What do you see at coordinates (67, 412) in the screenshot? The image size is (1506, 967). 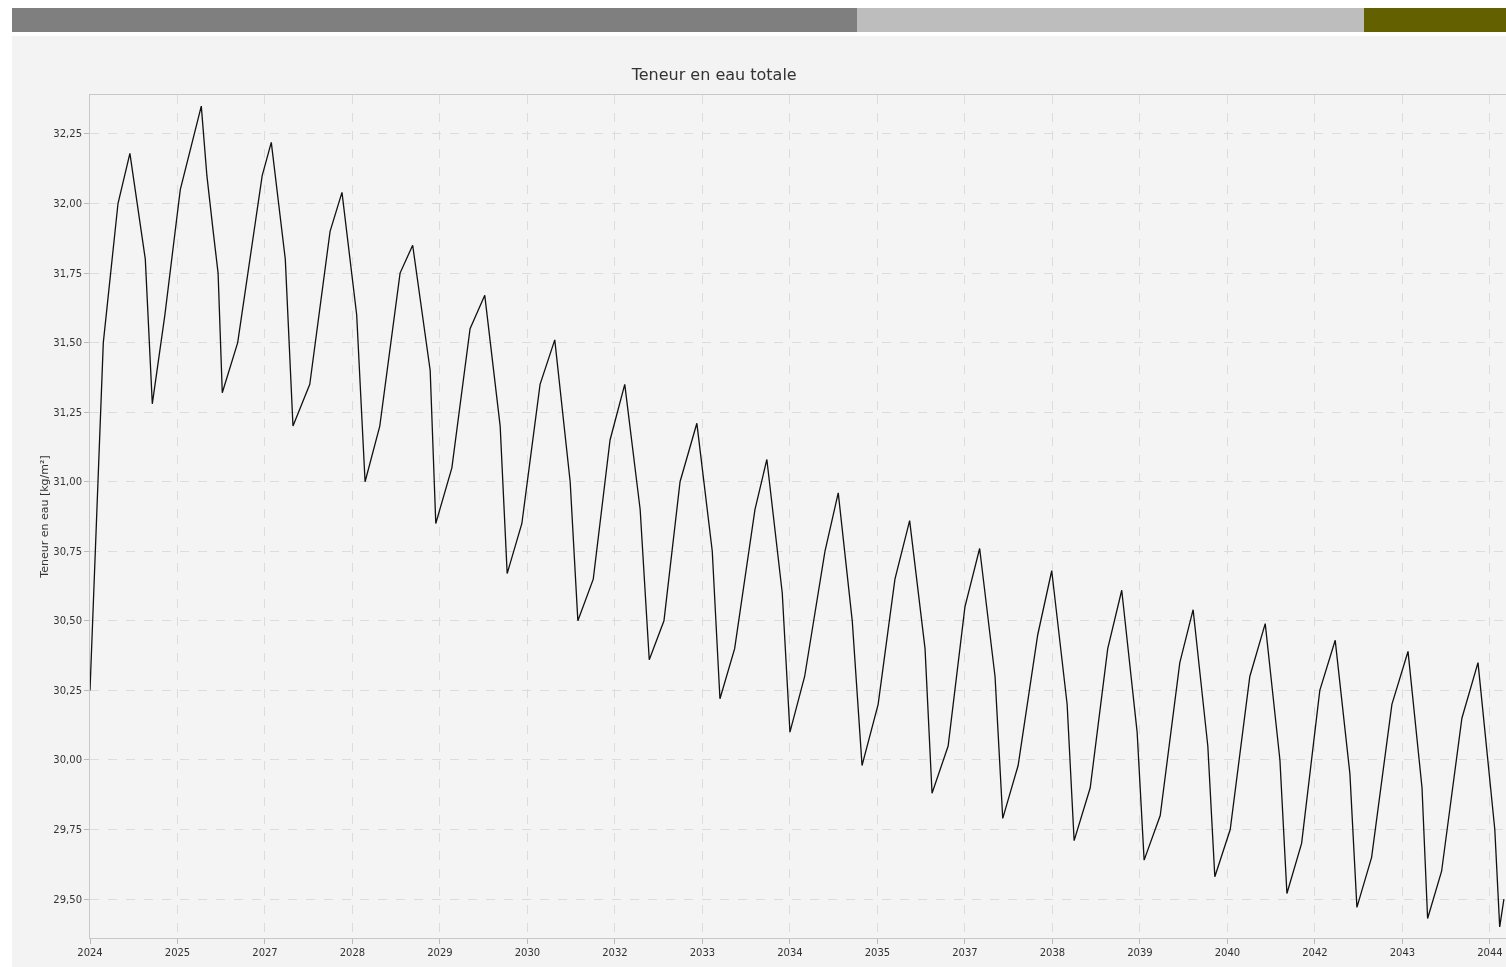 I see `y-tick-label: 31,25` at bounding box center [67, 412].